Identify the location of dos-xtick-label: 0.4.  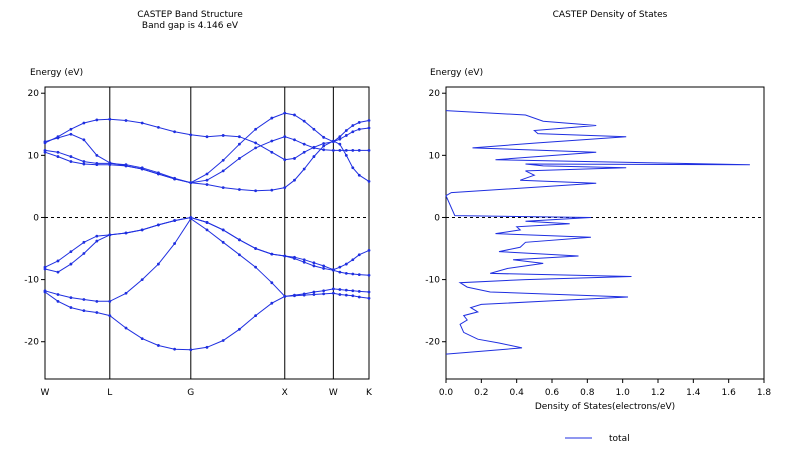
(517, 393).